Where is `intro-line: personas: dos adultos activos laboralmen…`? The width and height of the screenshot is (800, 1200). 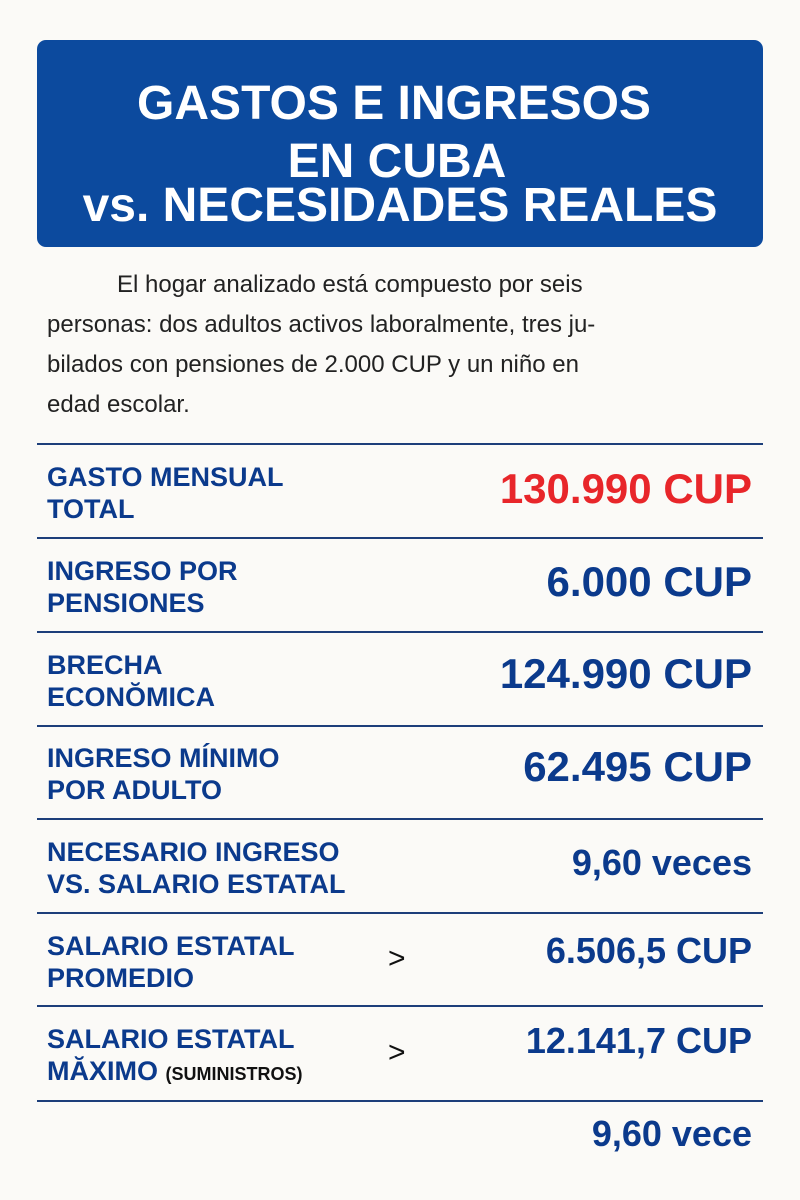 intro-line: personas: dos adultos activos laboralmen… is located at coordinates (321, 324).